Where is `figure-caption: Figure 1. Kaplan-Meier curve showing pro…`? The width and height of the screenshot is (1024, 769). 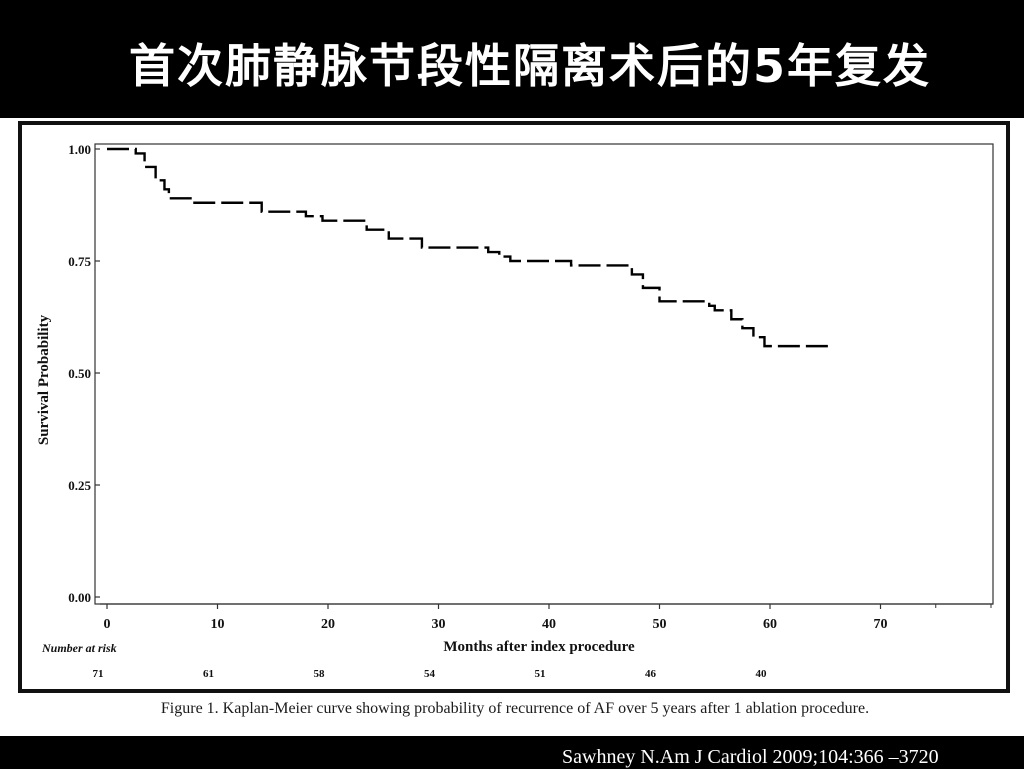 figure-caption: Figure 1. Kaplan-Meier curve showing pro… is located at coordinates (515, 708).